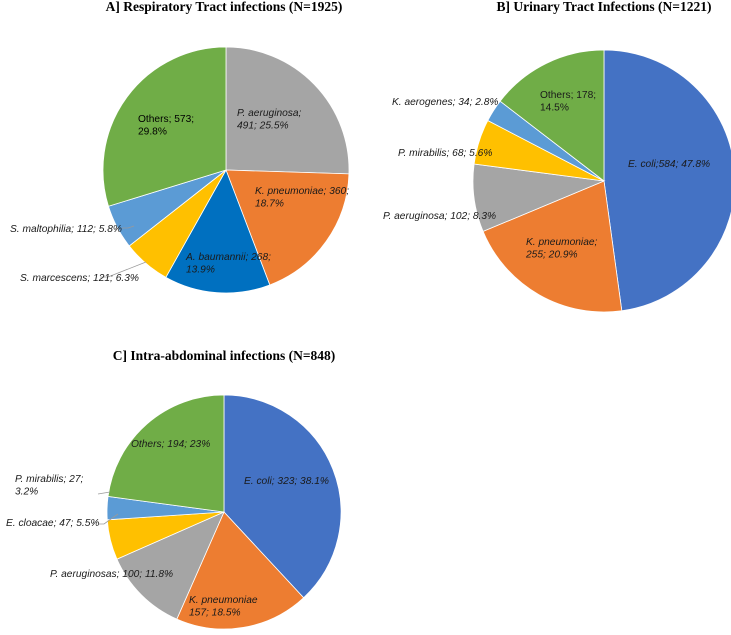 The width and height of the screenshot is (731, 635). I want to click on data-label-urinary-k-pneumoniae: K. pneumoniae; 255; 20.9%, so click(561, 249).